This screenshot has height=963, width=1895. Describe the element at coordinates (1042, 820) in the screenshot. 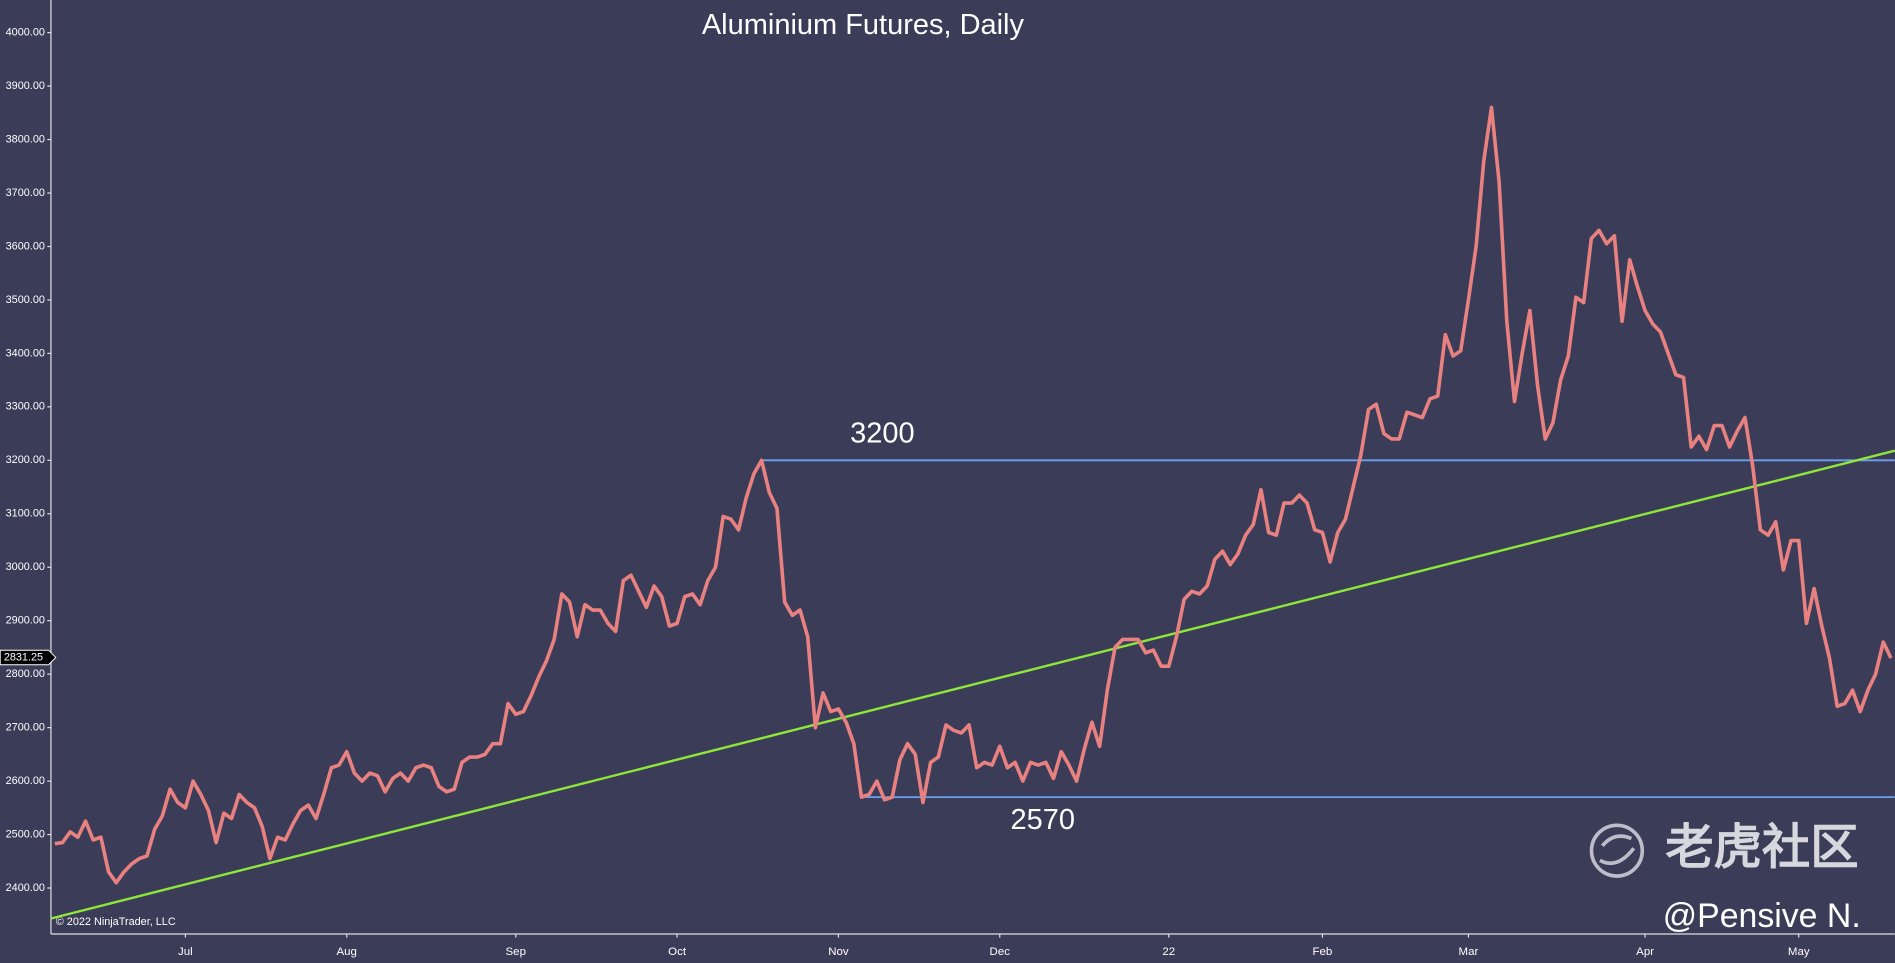

I see `level-label: 2570` at that location.